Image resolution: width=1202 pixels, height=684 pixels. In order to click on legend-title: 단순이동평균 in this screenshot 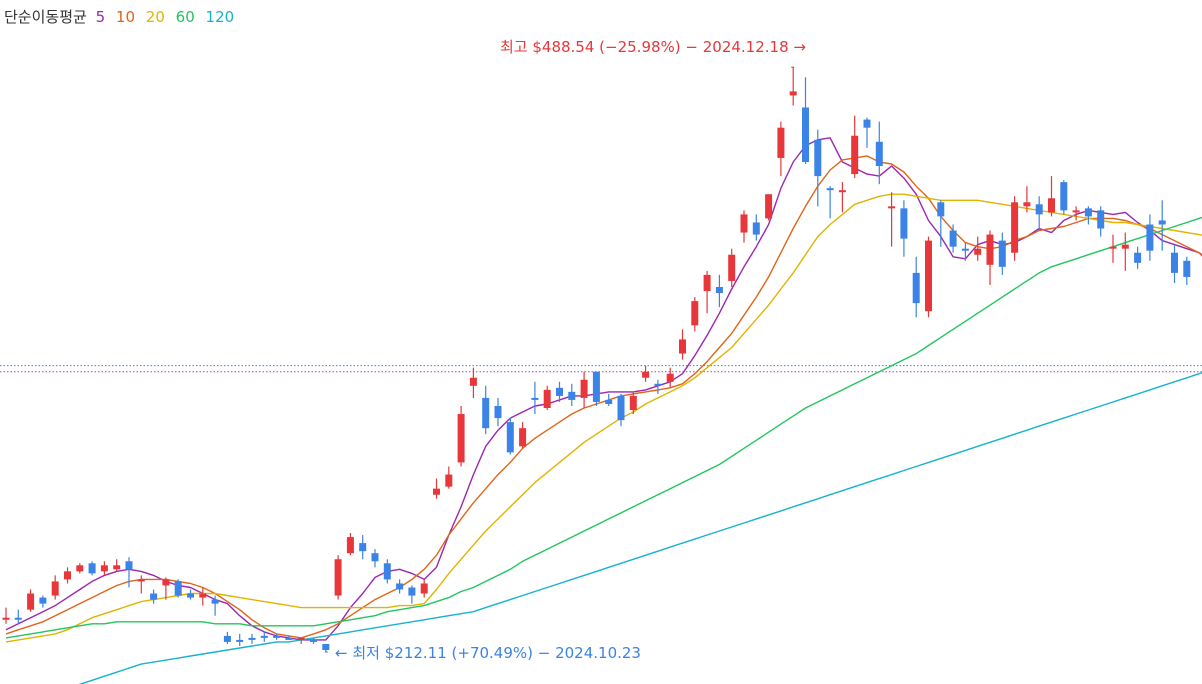, I will do `click(45, 17)`.